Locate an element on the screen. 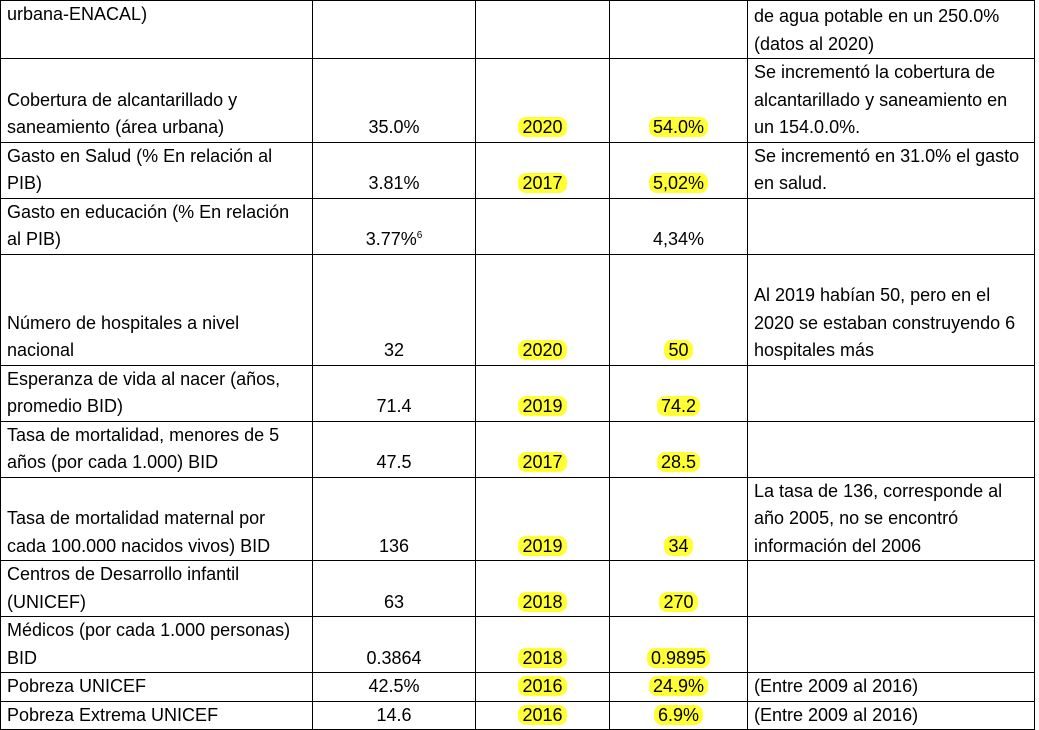 Image resolution: width=1039 pixels, height=730 pixels. highlighted-value: 50 is located at coordinates (678, 350).